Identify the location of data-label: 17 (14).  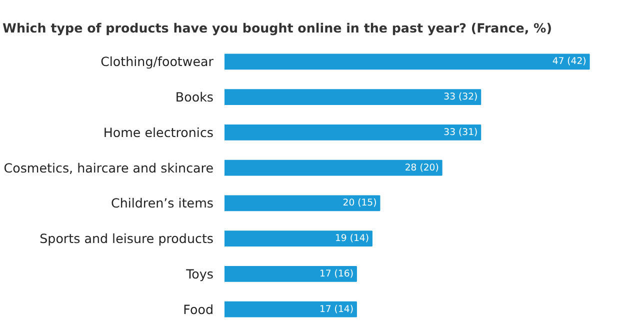
(336, 309).